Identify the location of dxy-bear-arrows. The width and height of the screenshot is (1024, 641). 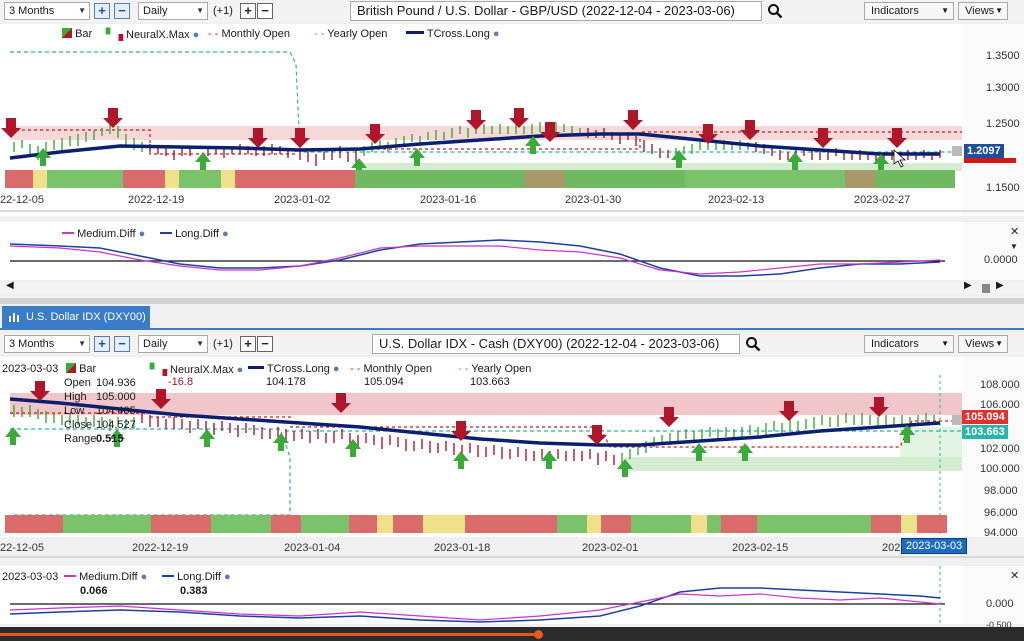
(459, 413).